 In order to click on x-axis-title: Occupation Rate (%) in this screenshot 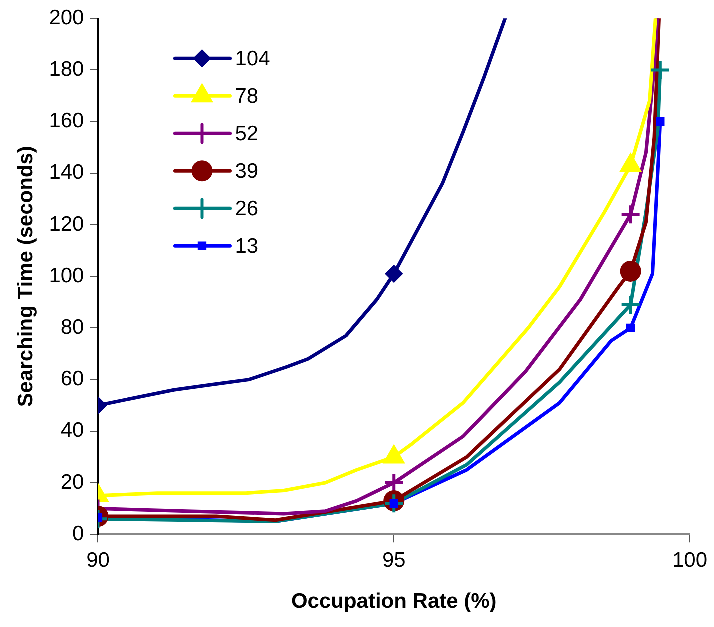, I will do `click(394, 602)`.